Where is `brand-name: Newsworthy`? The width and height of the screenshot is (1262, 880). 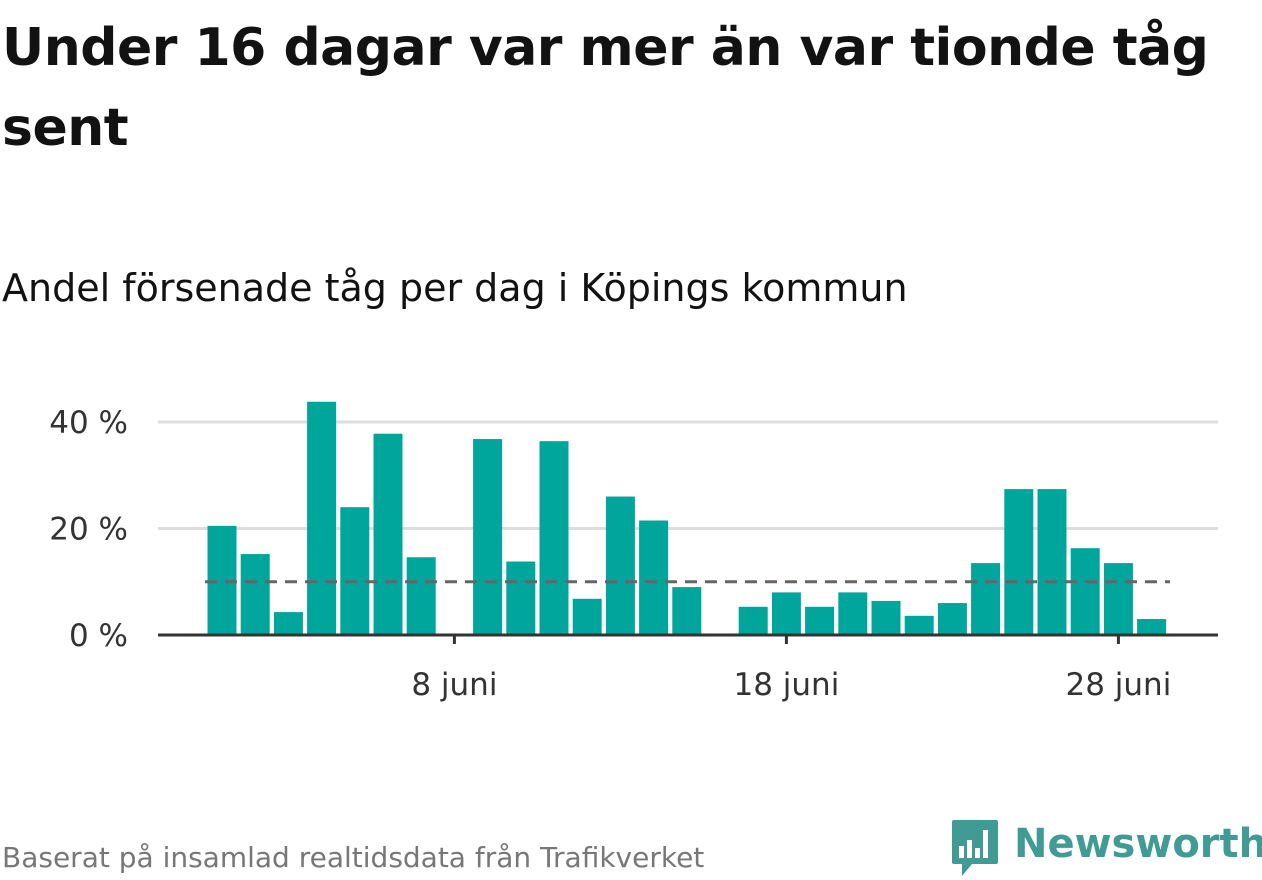
brand-name: Newsworthy is located at coordinates (1138, 844).